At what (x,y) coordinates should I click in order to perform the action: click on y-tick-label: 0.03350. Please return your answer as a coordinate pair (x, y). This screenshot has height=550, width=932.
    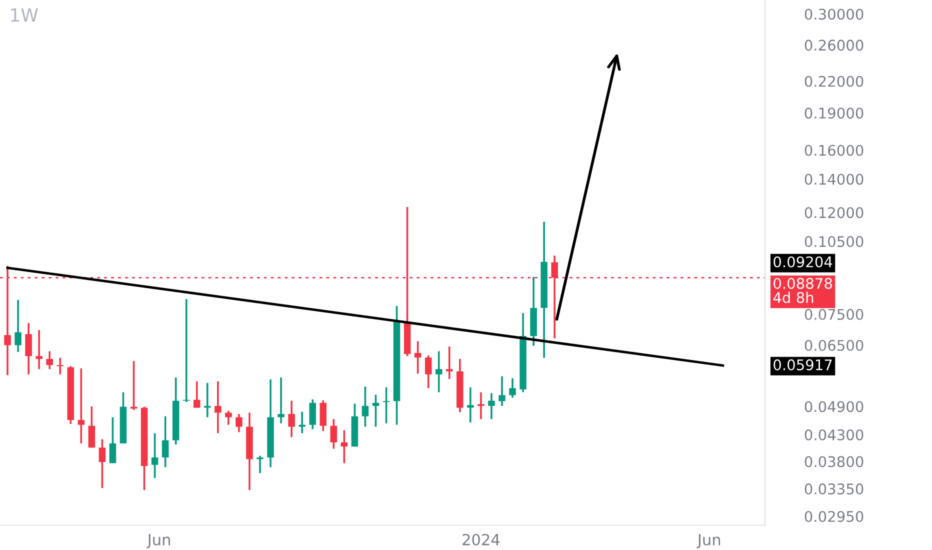
    Looking at the image, I should click on (834, 488).